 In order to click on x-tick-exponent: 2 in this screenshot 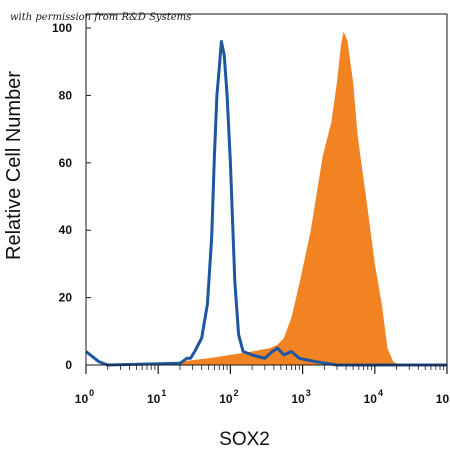, I will do `click(236, 393)`.